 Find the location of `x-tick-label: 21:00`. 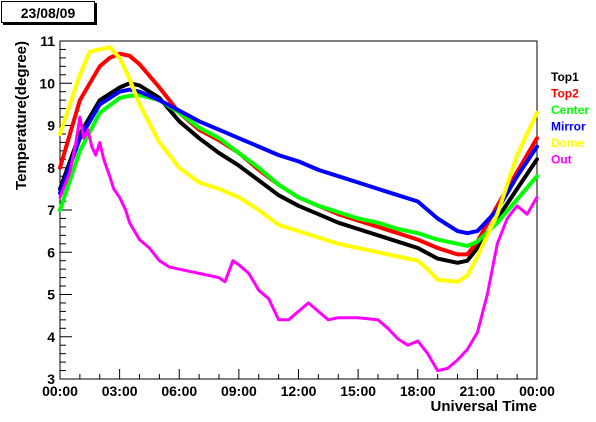

x-tick-label: 21:00 is located at coordinates (477, 391).